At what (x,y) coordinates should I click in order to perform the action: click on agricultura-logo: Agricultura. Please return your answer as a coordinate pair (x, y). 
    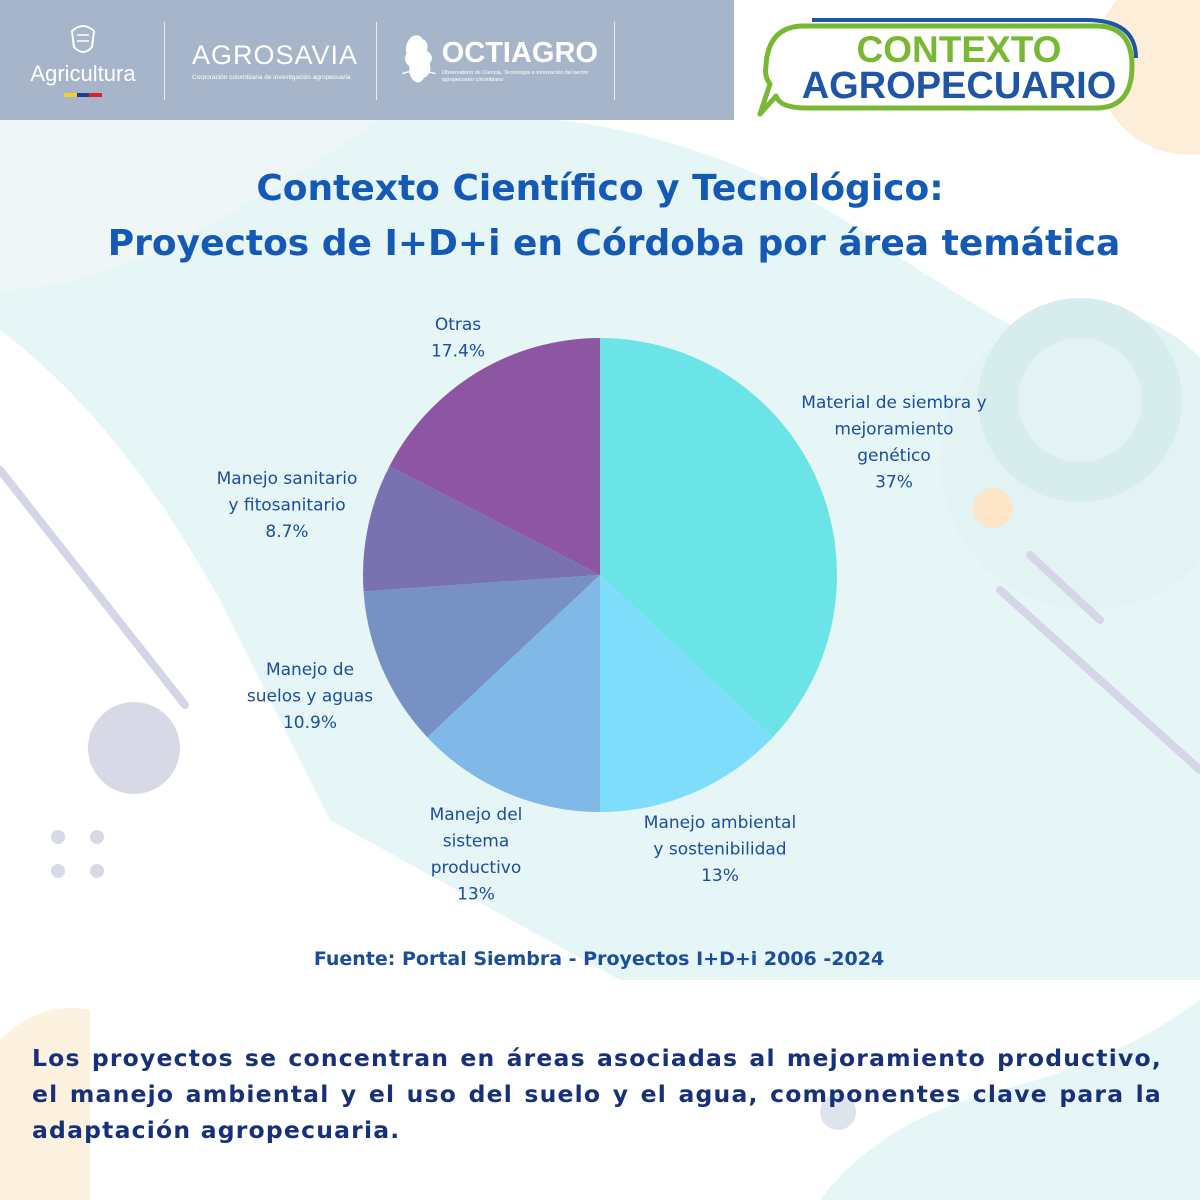
    Looking at the image, I should click on (83, 60).